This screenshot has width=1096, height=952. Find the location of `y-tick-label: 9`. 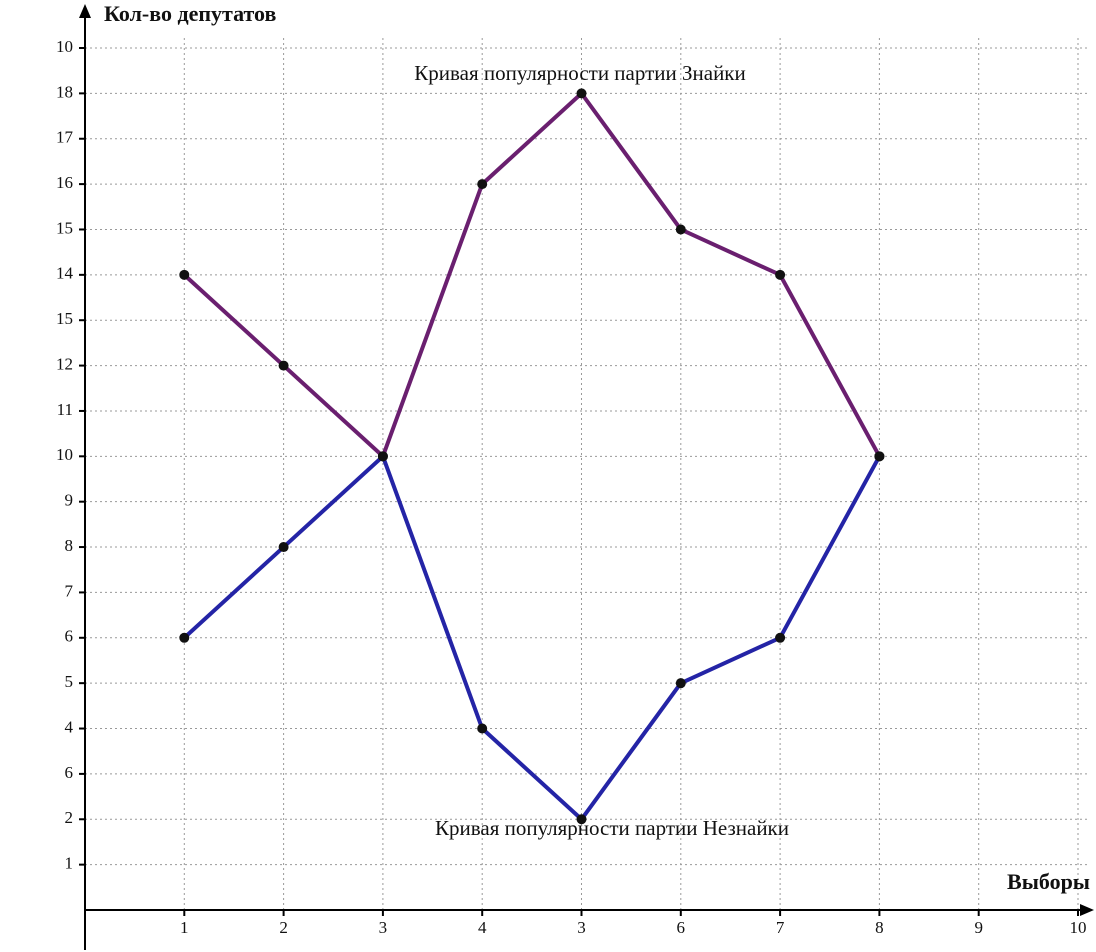

y-tick-label: 9 is located at coordinates (69, 500).